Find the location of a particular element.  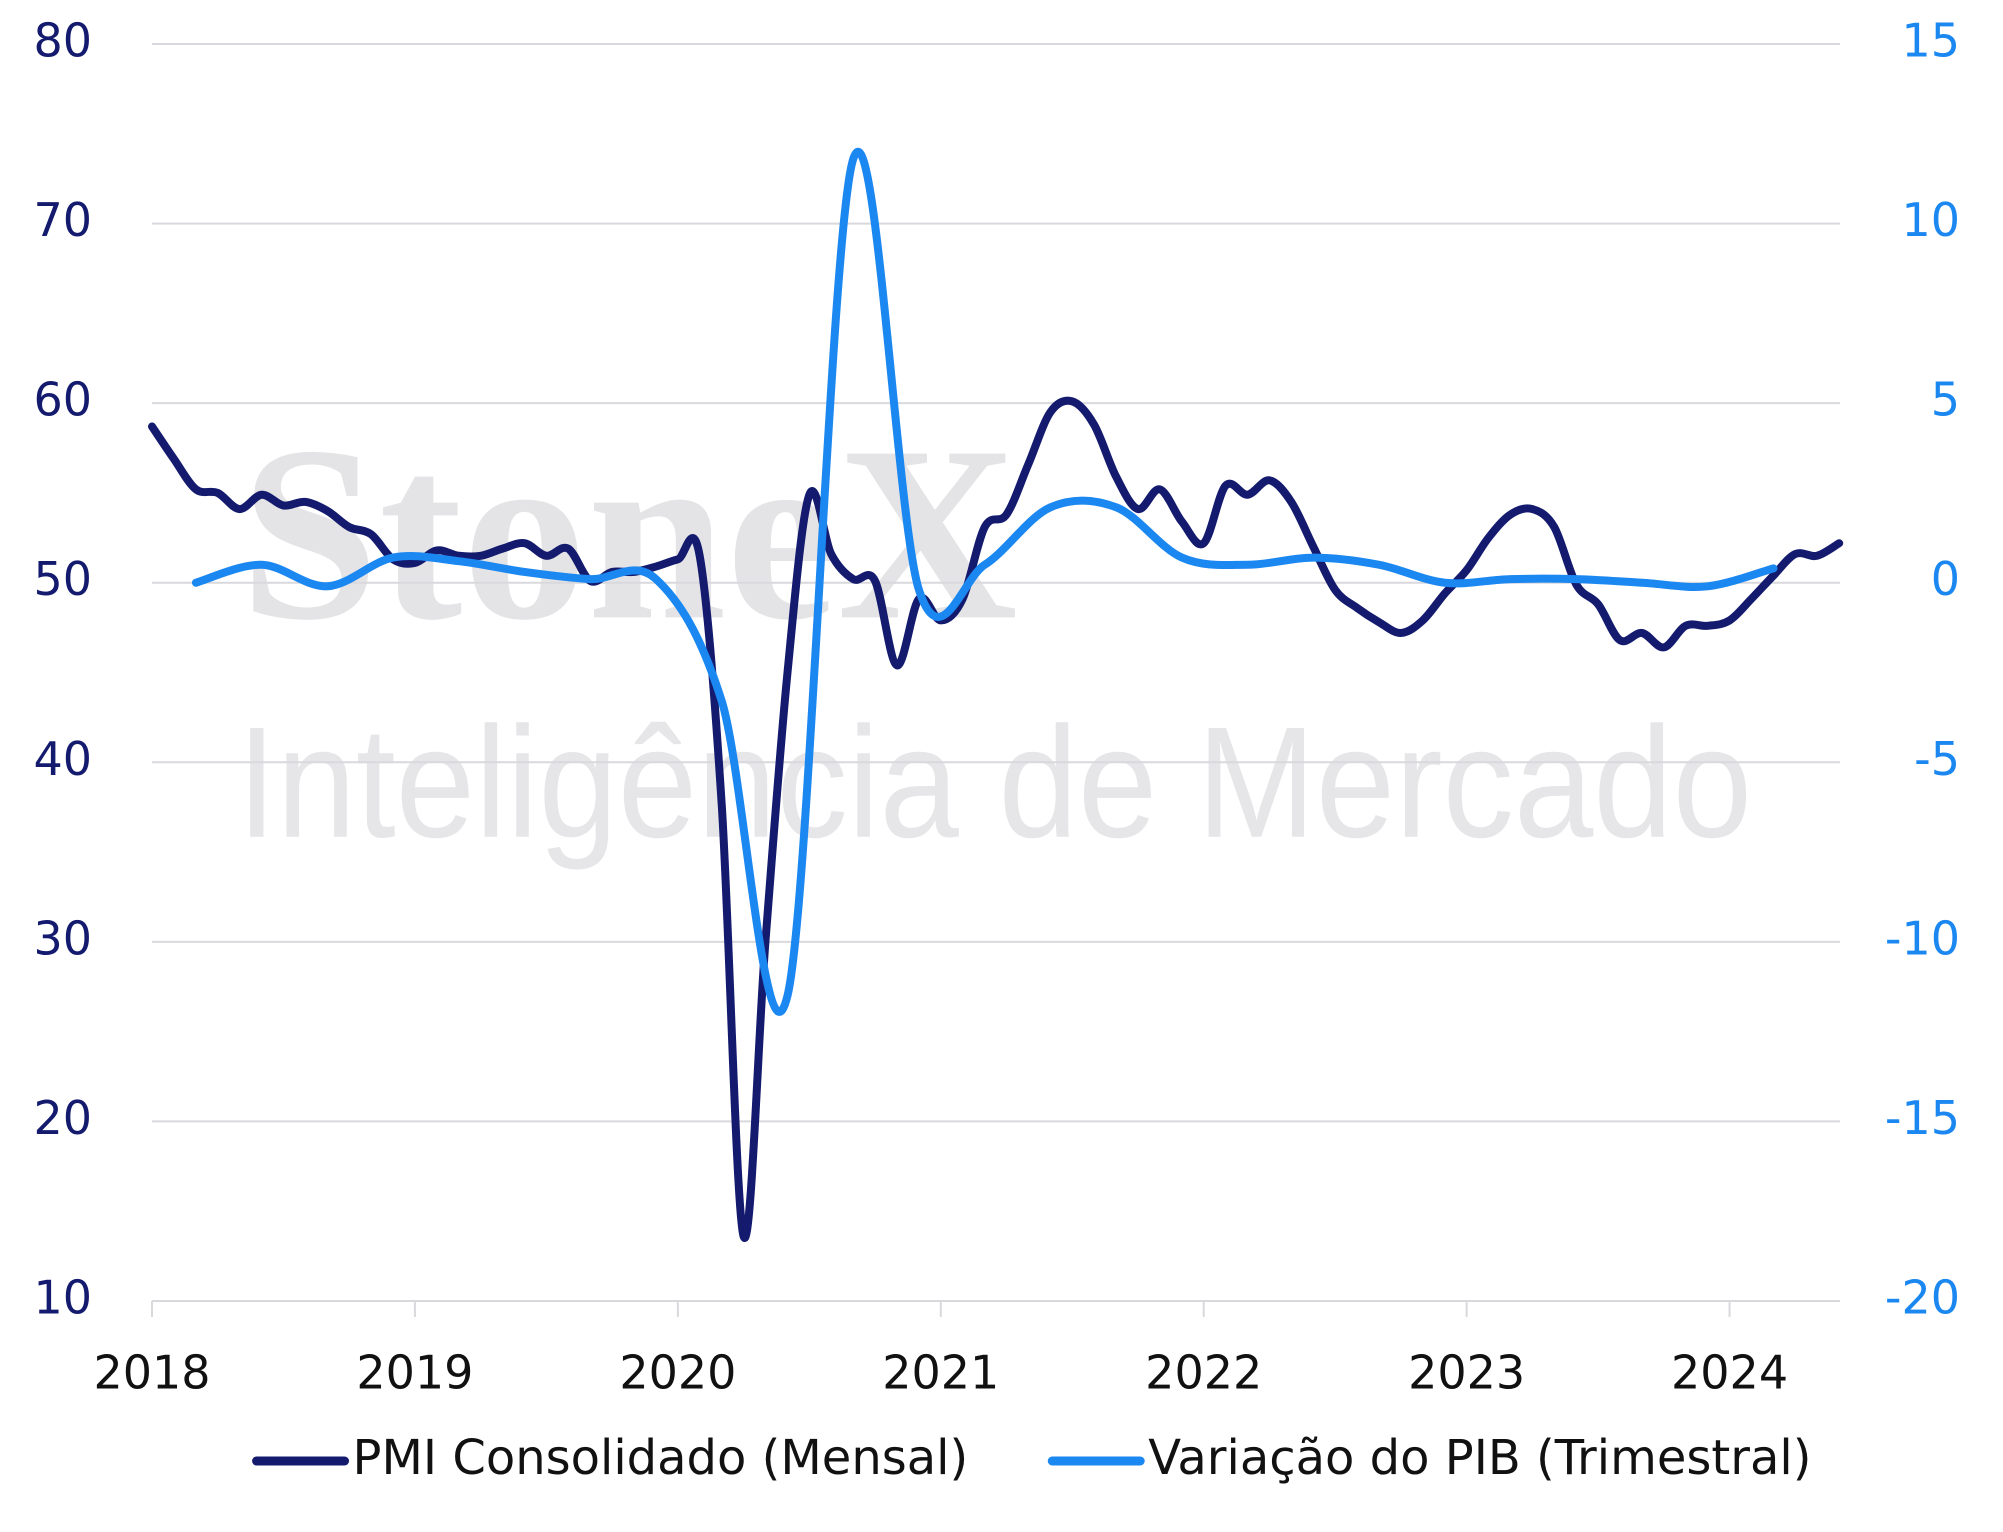

y-tick-label: 40 is located at coordinates (62, 759).